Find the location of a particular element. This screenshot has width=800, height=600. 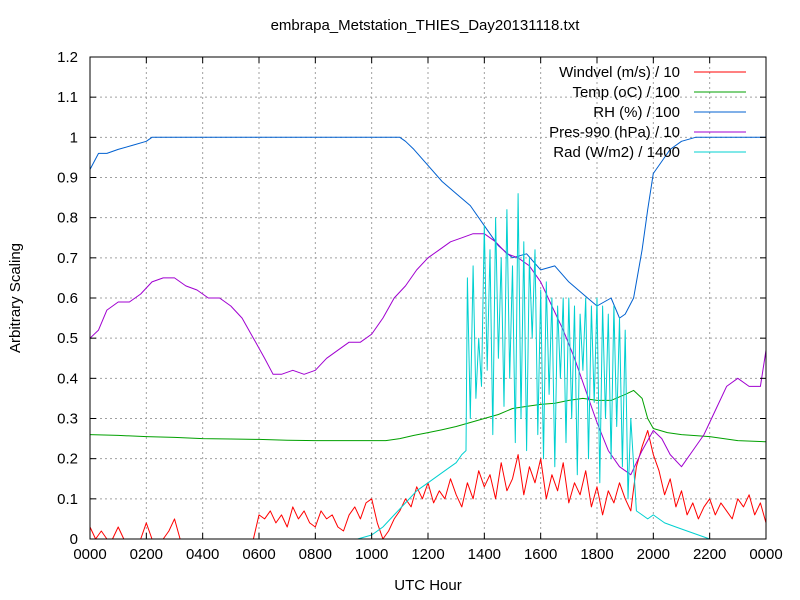

y-tick-label: 0.4 is located at coordinates (67, 378).